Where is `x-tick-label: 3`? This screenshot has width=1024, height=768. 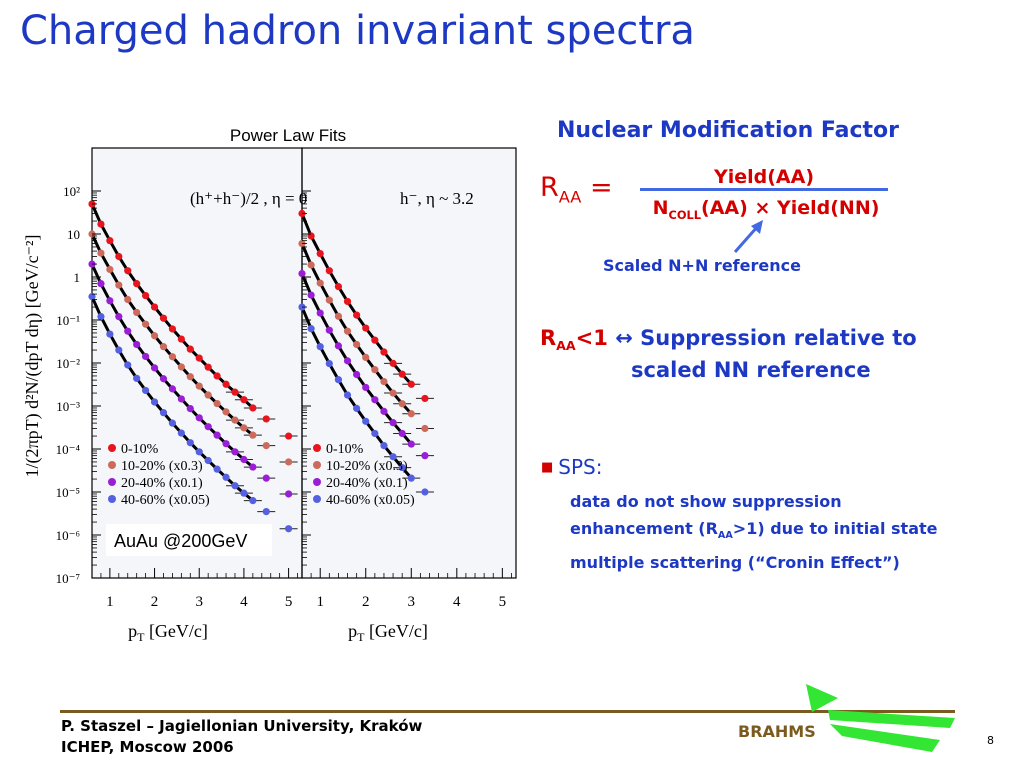 x-tick-label: 3 is located at coordinates (412, 602).